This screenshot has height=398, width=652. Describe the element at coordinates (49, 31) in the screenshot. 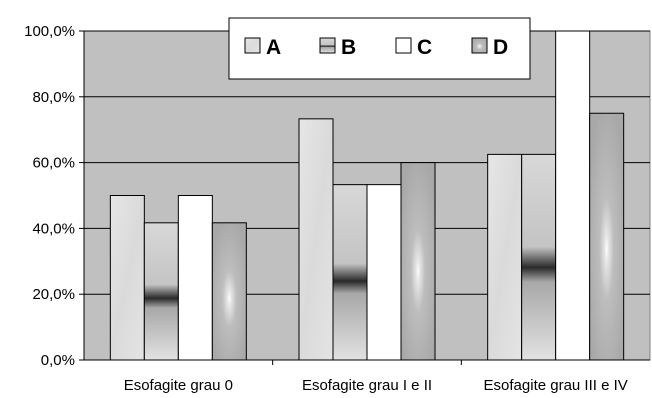

I see `y-tick-label: 100,0%` at that location.